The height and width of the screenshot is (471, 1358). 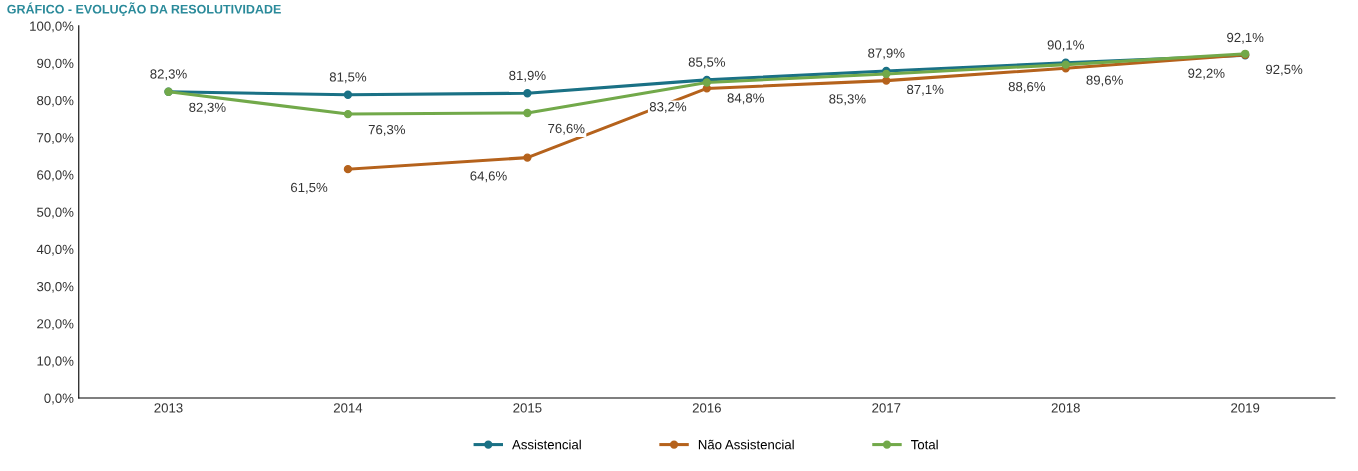 I want to click on x-tick-label: 2014, so click(x=348, y=408).